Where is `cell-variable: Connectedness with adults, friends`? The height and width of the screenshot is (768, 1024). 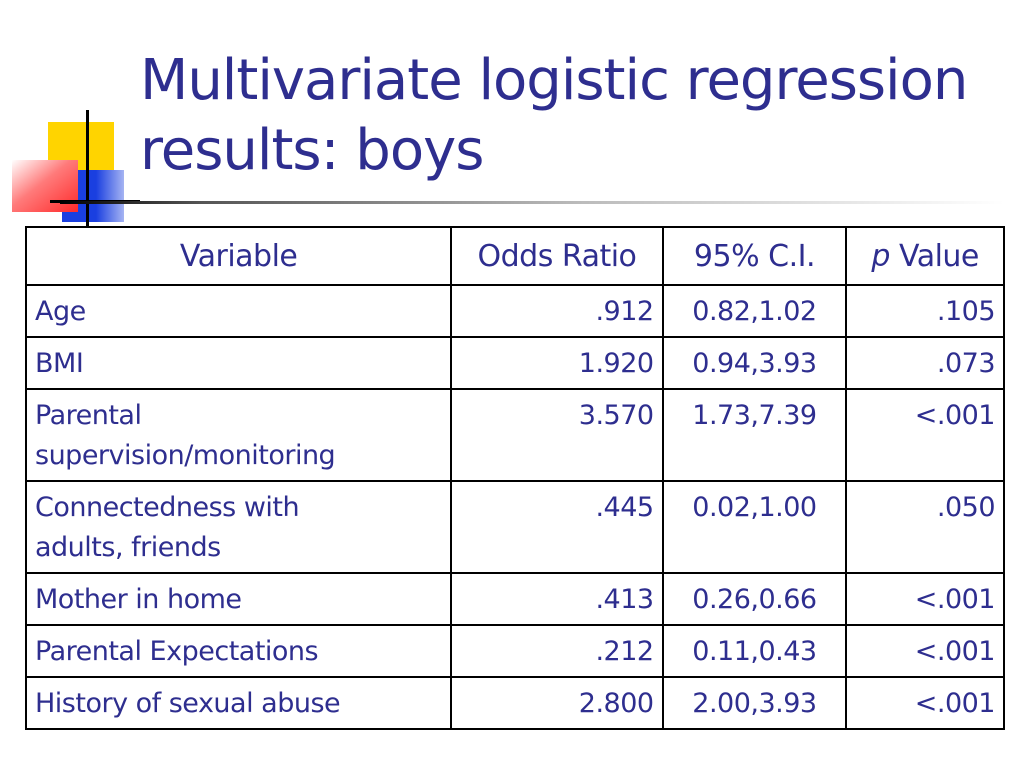 cell-variable: Connectedness with adults, friends is located at coordinates (238, 527).